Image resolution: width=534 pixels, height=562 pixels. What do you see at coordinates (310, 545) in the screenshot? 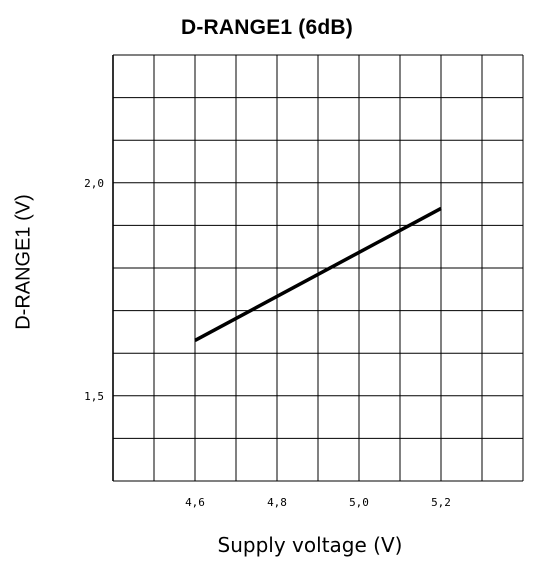
I see `x-axis-label: Supply voltage (V)` at bounding box center [310, 545].